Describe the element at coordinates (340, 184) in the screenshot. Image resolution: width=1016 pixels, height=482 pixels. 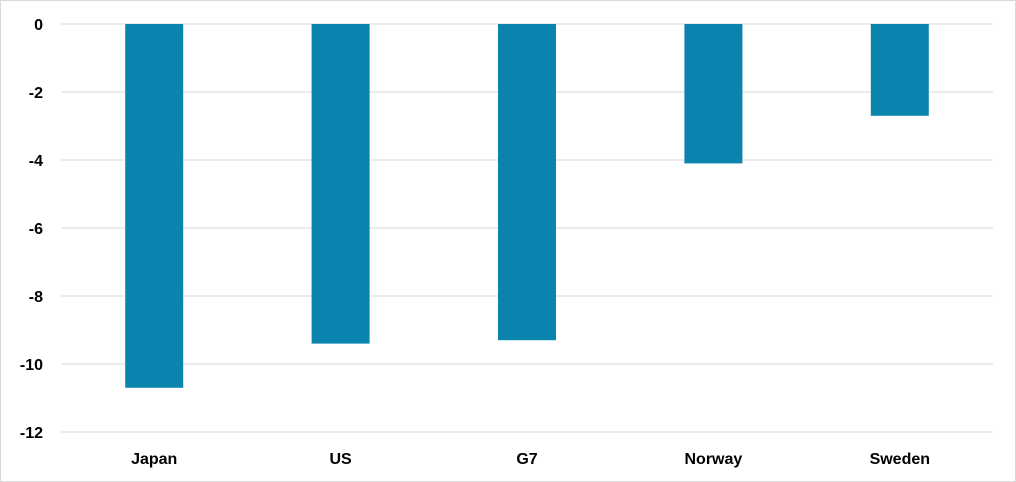
I see `bar-us` at that location.